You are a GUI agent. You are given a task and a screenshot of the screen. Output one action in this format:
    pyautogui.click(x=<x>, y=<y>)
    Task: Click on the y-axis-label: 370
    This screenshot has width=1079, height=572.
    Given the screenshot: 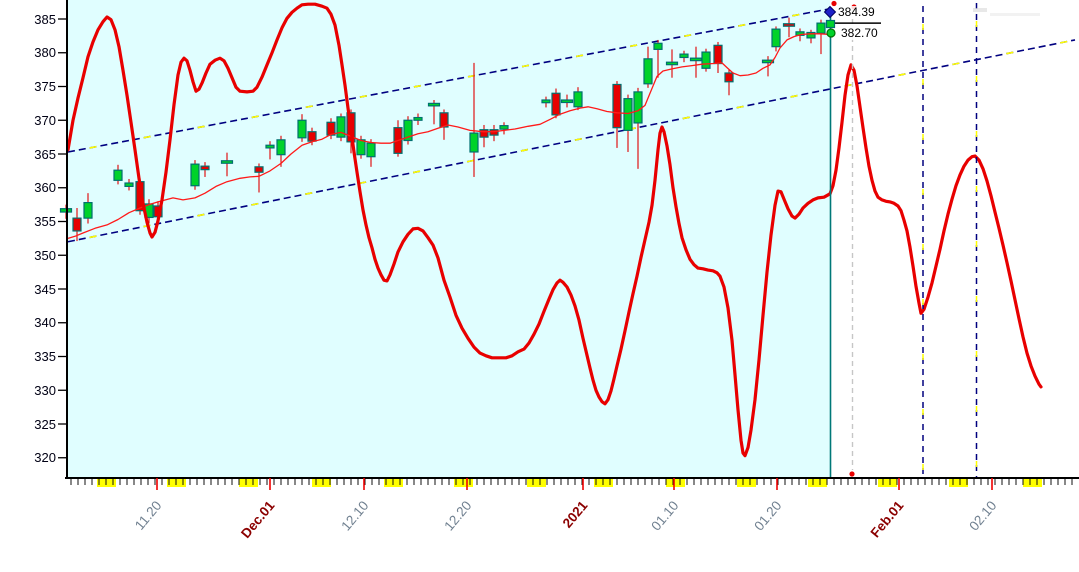 What is the action you would take?
    pyautogui.click(x=45, y=120)
    